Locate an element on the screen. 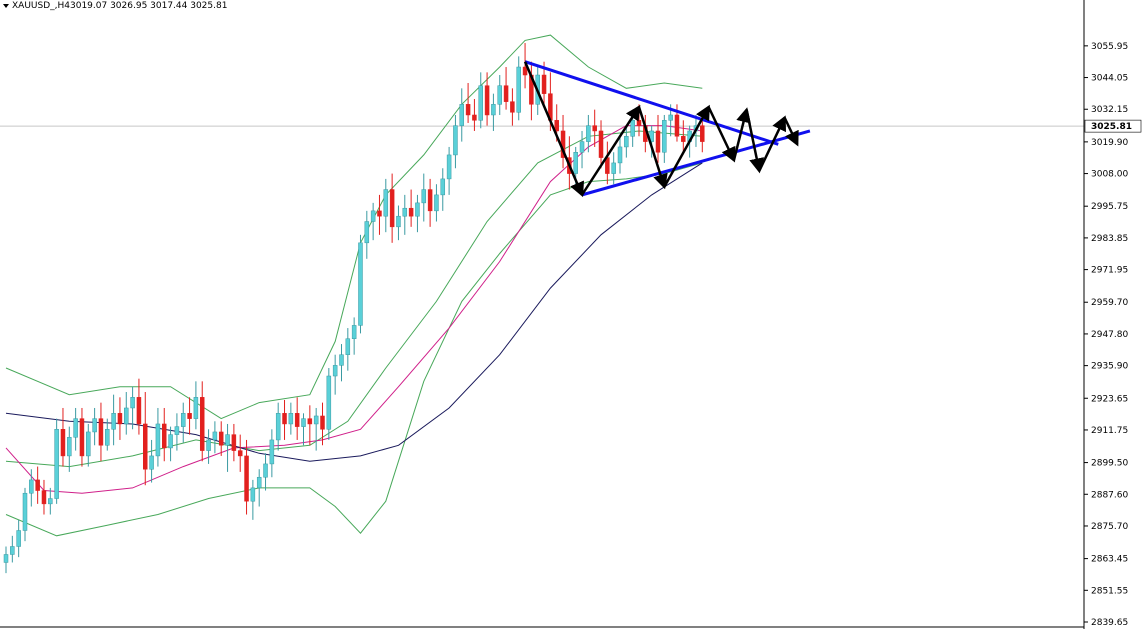 The height and width of the screenshot is (629, 1142). price-tick-label: 2983.85 is located at coordinates (1109, 239).